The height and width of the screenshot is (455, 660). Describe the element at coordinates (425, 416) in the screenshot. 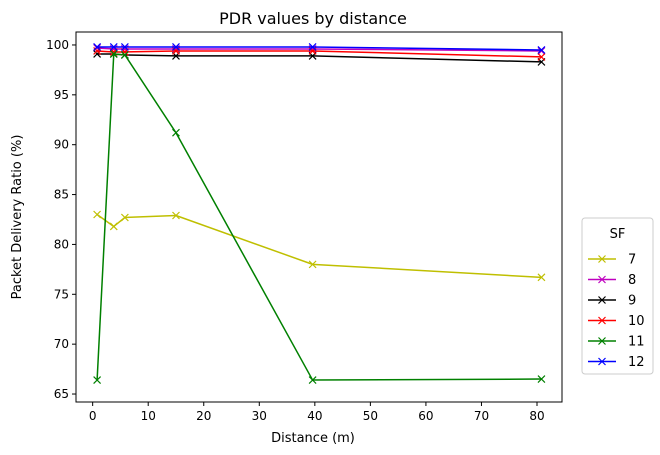

I see `x-tick-label: 60` at that location.